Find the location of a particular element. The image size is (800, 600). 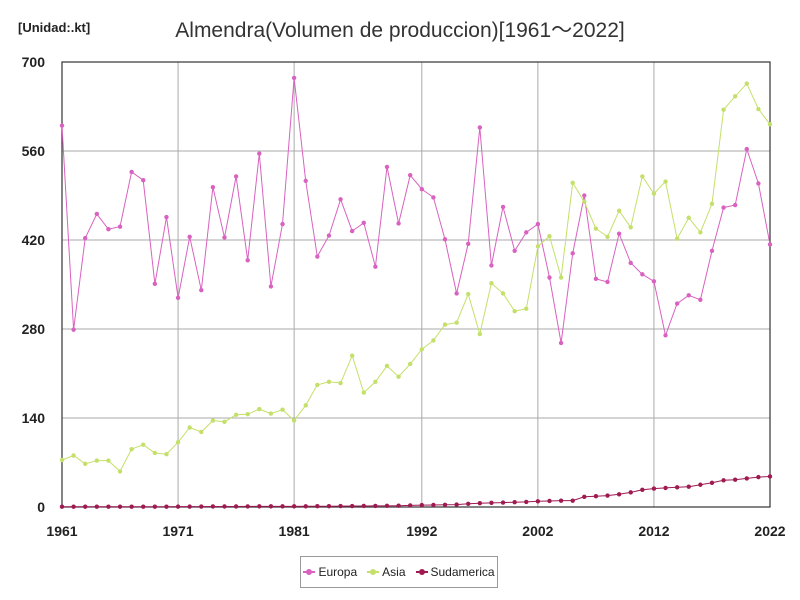

legend-item-europa: Europa is located at coordinates (330, 572).